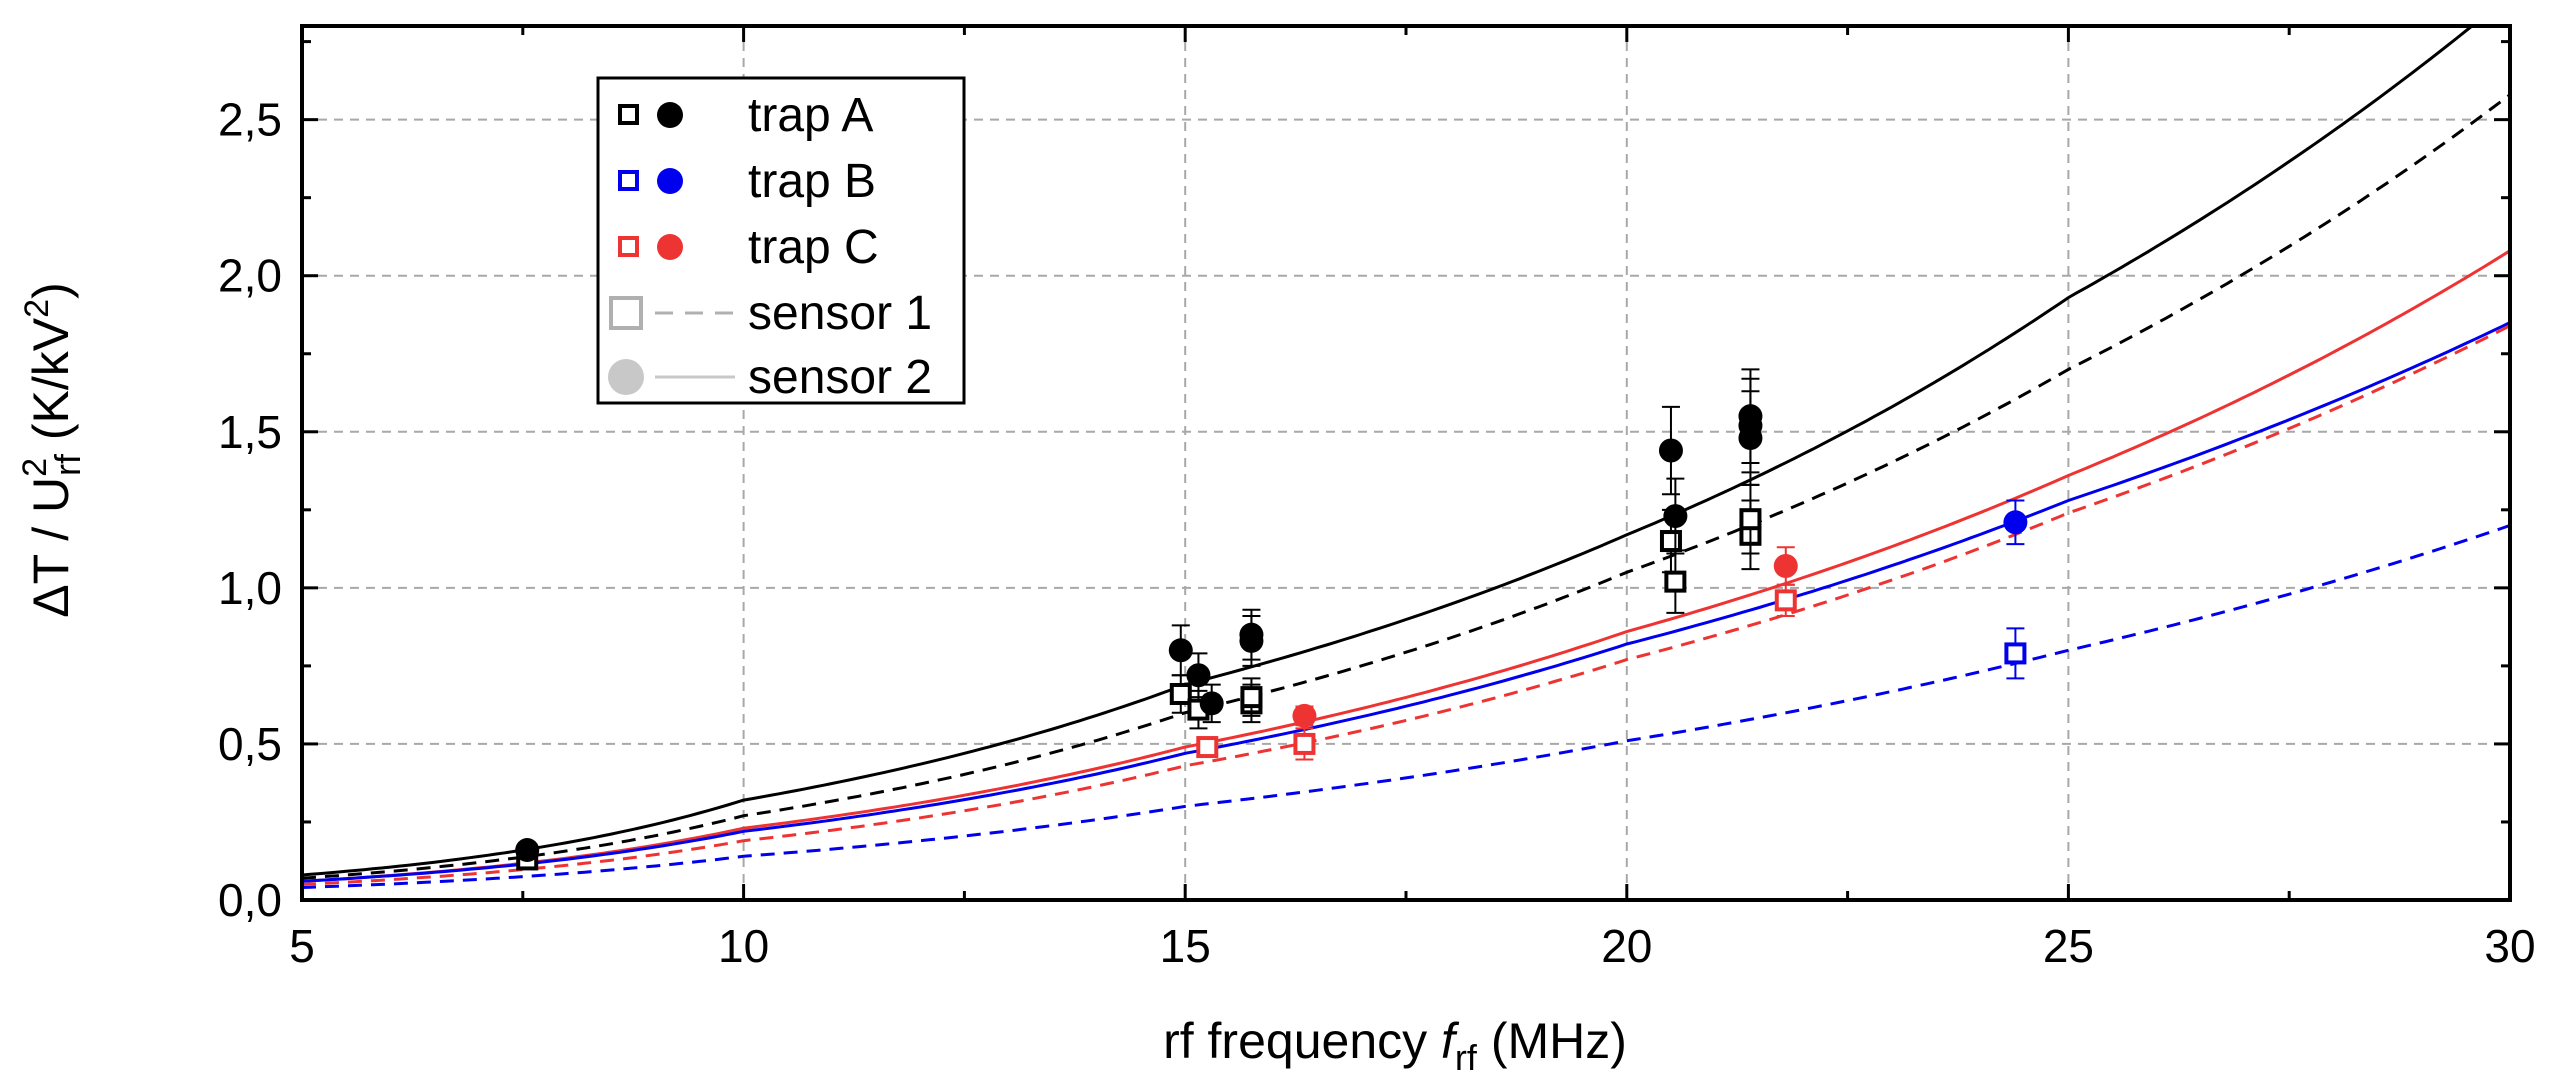 This screenshot has width=2559, height=1087. I want to click on legend-entry-sensor-1: sensor 1, so click(770, 313).